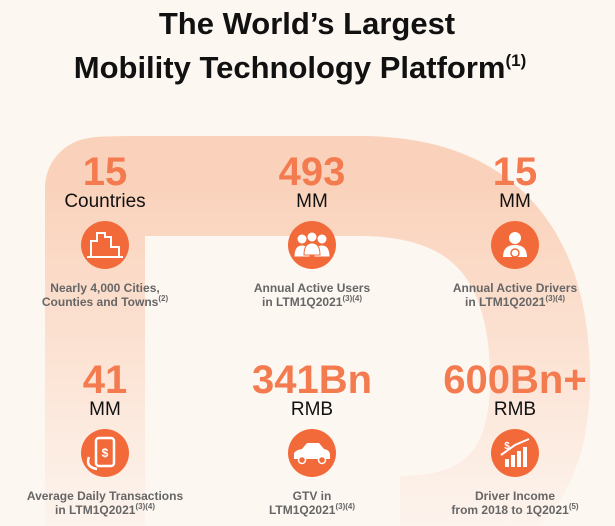  What do you see at coordinates (574, 506) in the screenshot?
I see `footnote-ref: (5)` at bounding box center [574, 506].